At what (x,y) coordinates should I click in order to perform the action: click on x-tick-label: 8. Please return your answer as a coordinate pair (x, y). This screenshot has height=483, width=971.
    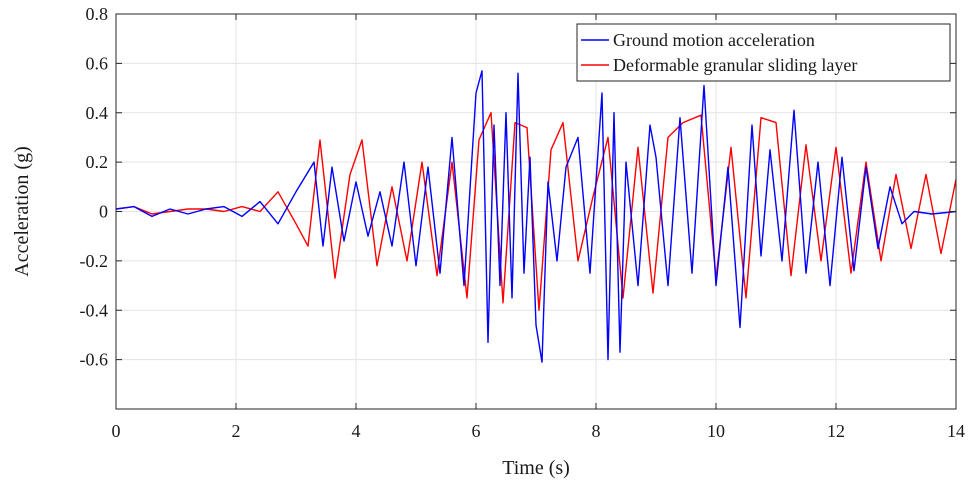
    Looking at the image, I should click on (596, 431).